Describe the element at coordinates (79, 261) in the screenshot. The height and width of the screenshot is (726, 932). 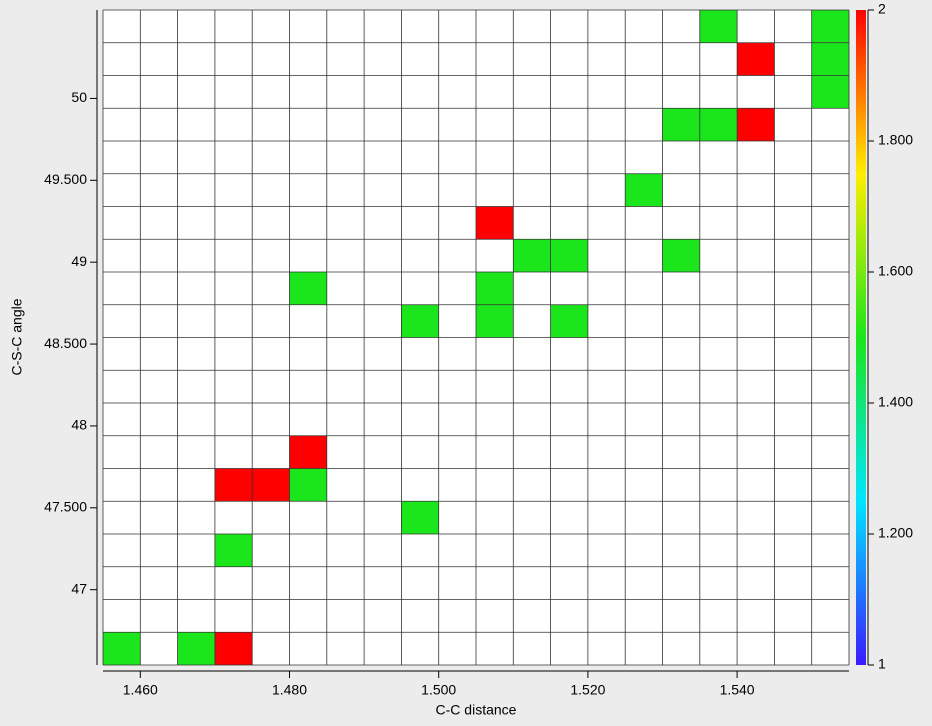
I see `y-tick-label: 49` at that location.